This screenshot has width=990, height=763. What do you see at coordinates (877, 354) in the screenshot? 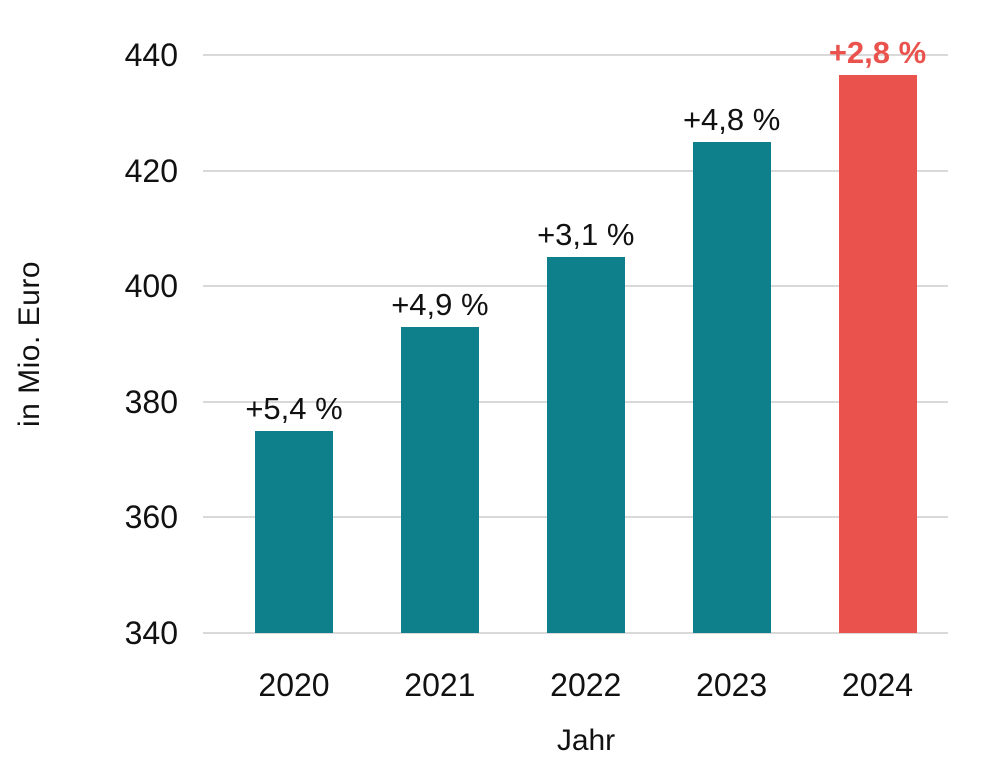
I see `bar-2024` at bounding box center [877, 354].